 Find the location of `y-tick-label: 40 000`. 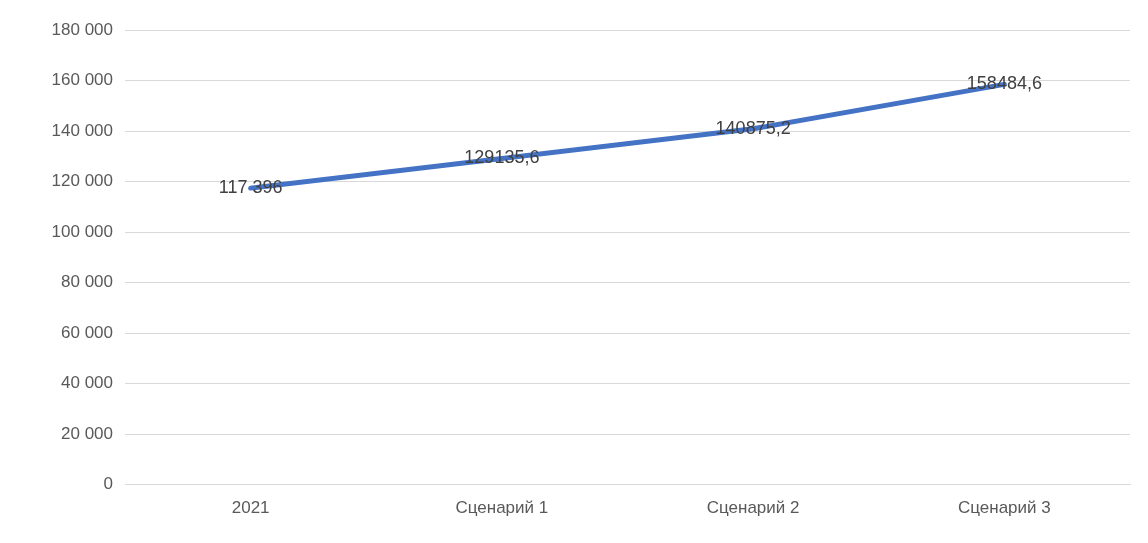

y-tick-label: 40 000 is located at coordinates (87, 383).